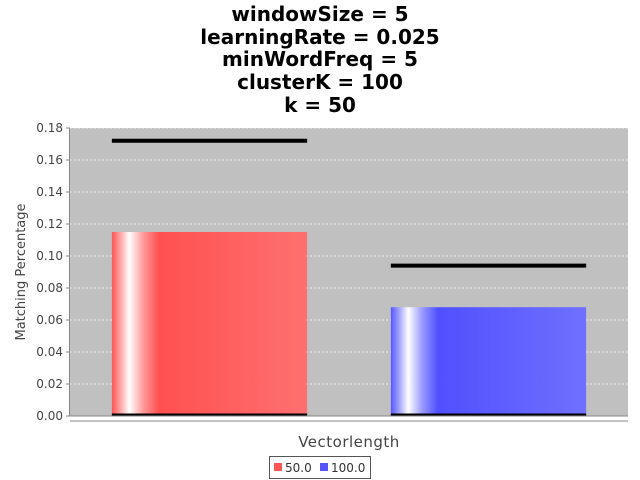  Describe the element at coordinates (319, 14) in the screenshot. I see `title-line: windowSize = 5` at that location.